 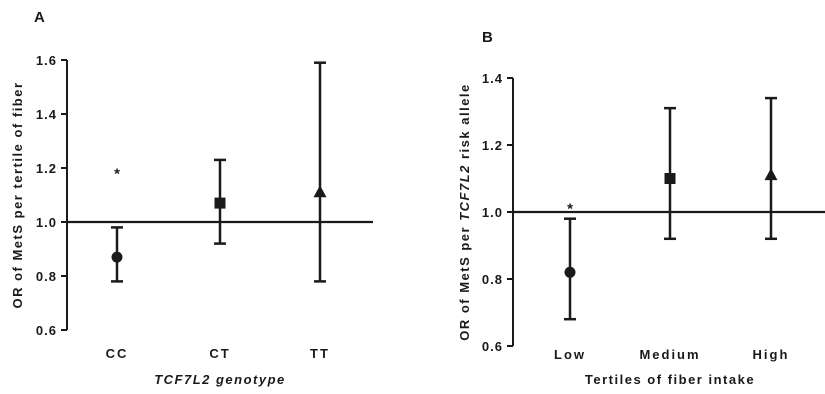 I want to click on panel-a-y-tick-label: 1.2, so click(x=46, y=168).